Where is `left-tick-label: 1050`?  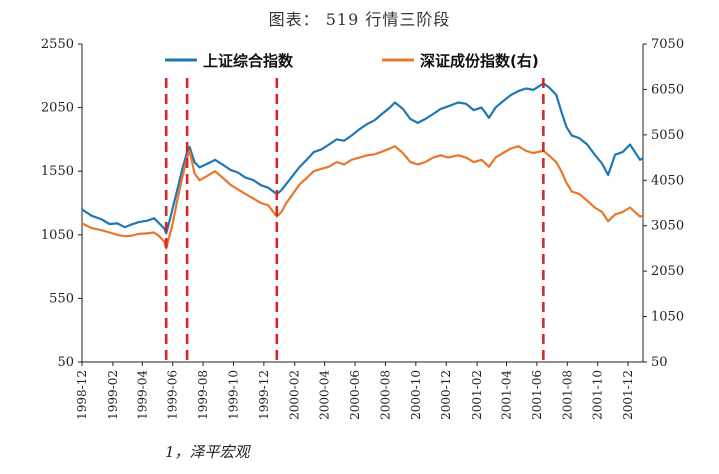 left-tick-label: 1050 is located at coordinates (57, 235).